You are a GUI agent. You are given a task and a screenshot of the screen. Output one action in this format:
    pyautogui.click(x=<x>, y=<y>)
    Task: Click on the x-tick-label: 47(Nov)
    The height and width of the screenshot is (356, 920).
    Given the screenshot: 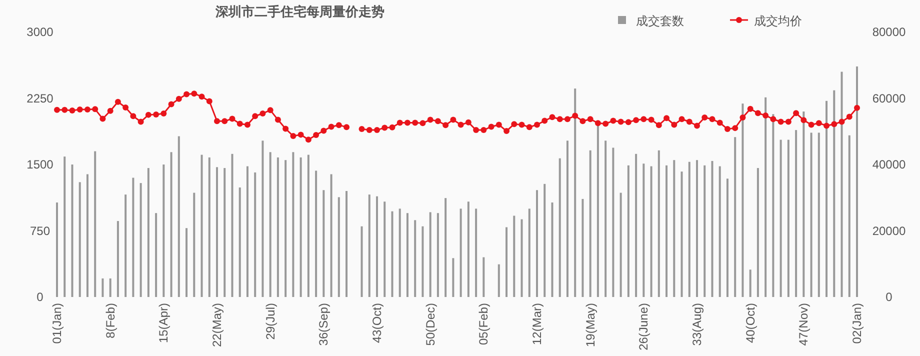 What is the action you would take?
    pyautogui.click(x=803, y=324)
    